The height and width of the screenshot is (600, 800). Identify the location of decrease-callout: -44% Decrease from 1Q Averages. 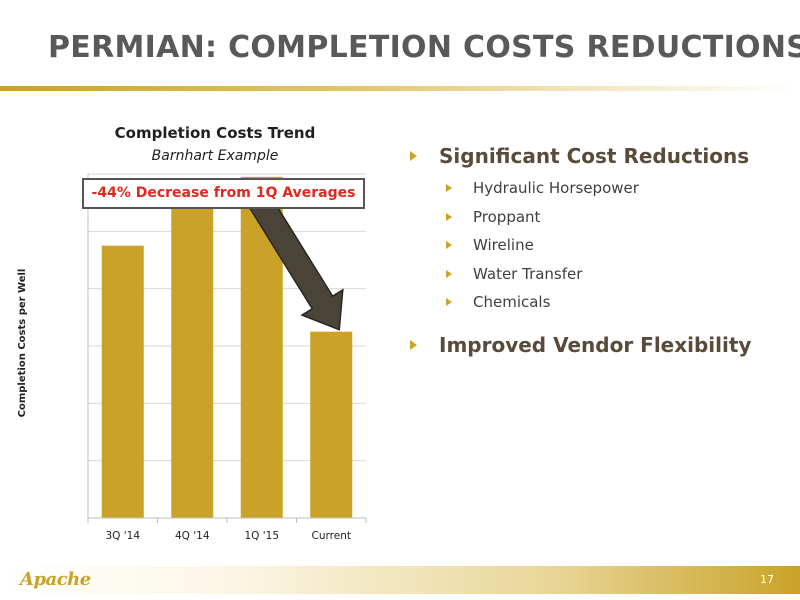
(223, 193).